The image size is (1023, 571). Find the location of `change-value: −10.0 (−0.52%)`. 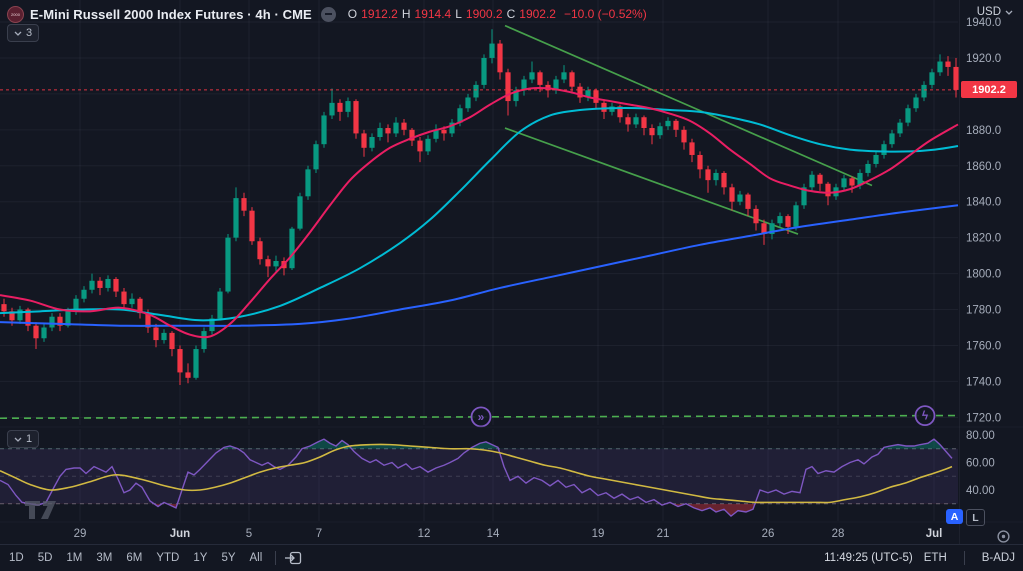

change-value: −10.0 (−0.52%) is located at coordinates (605, 14).